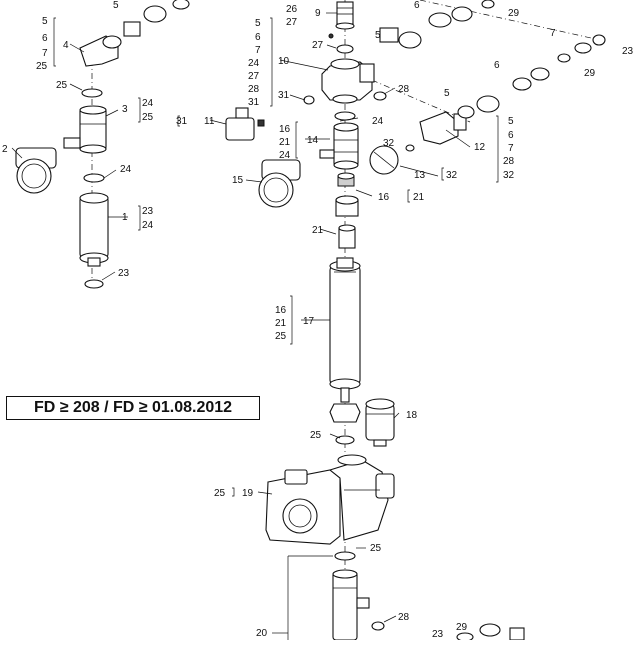  What do you see at coordinates (497, 65) in the screenshot?
I see `label-6-right-b: 6` at bounding box center [497, 65].